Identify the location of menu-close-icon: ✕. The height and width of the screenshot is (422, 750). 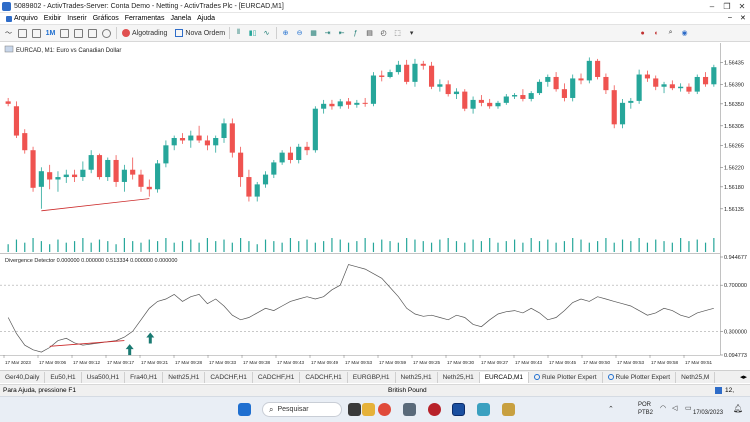
(743, 18).